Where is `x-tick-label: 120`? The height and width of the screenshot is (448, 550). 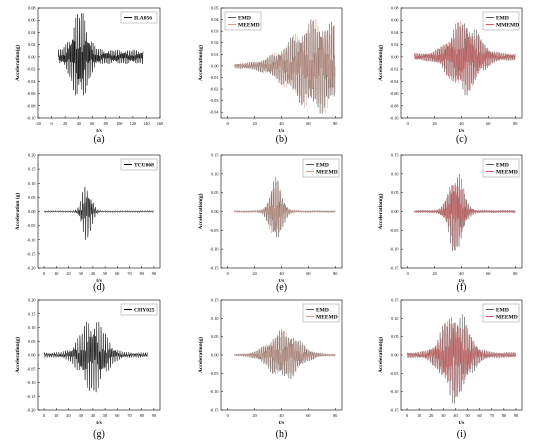
x-tick-label: 120 is located at coordinates (133, 123).